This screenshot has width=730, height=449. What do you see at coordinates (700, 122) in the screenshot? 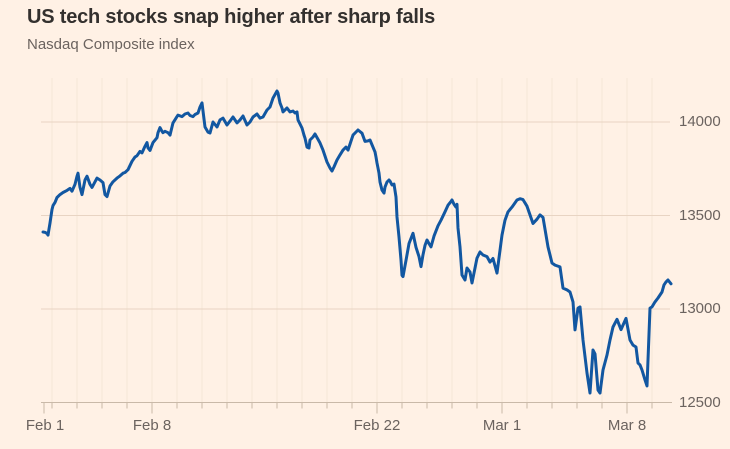
I see `y-axis-label: 14000` at bounding box center [700, 122].